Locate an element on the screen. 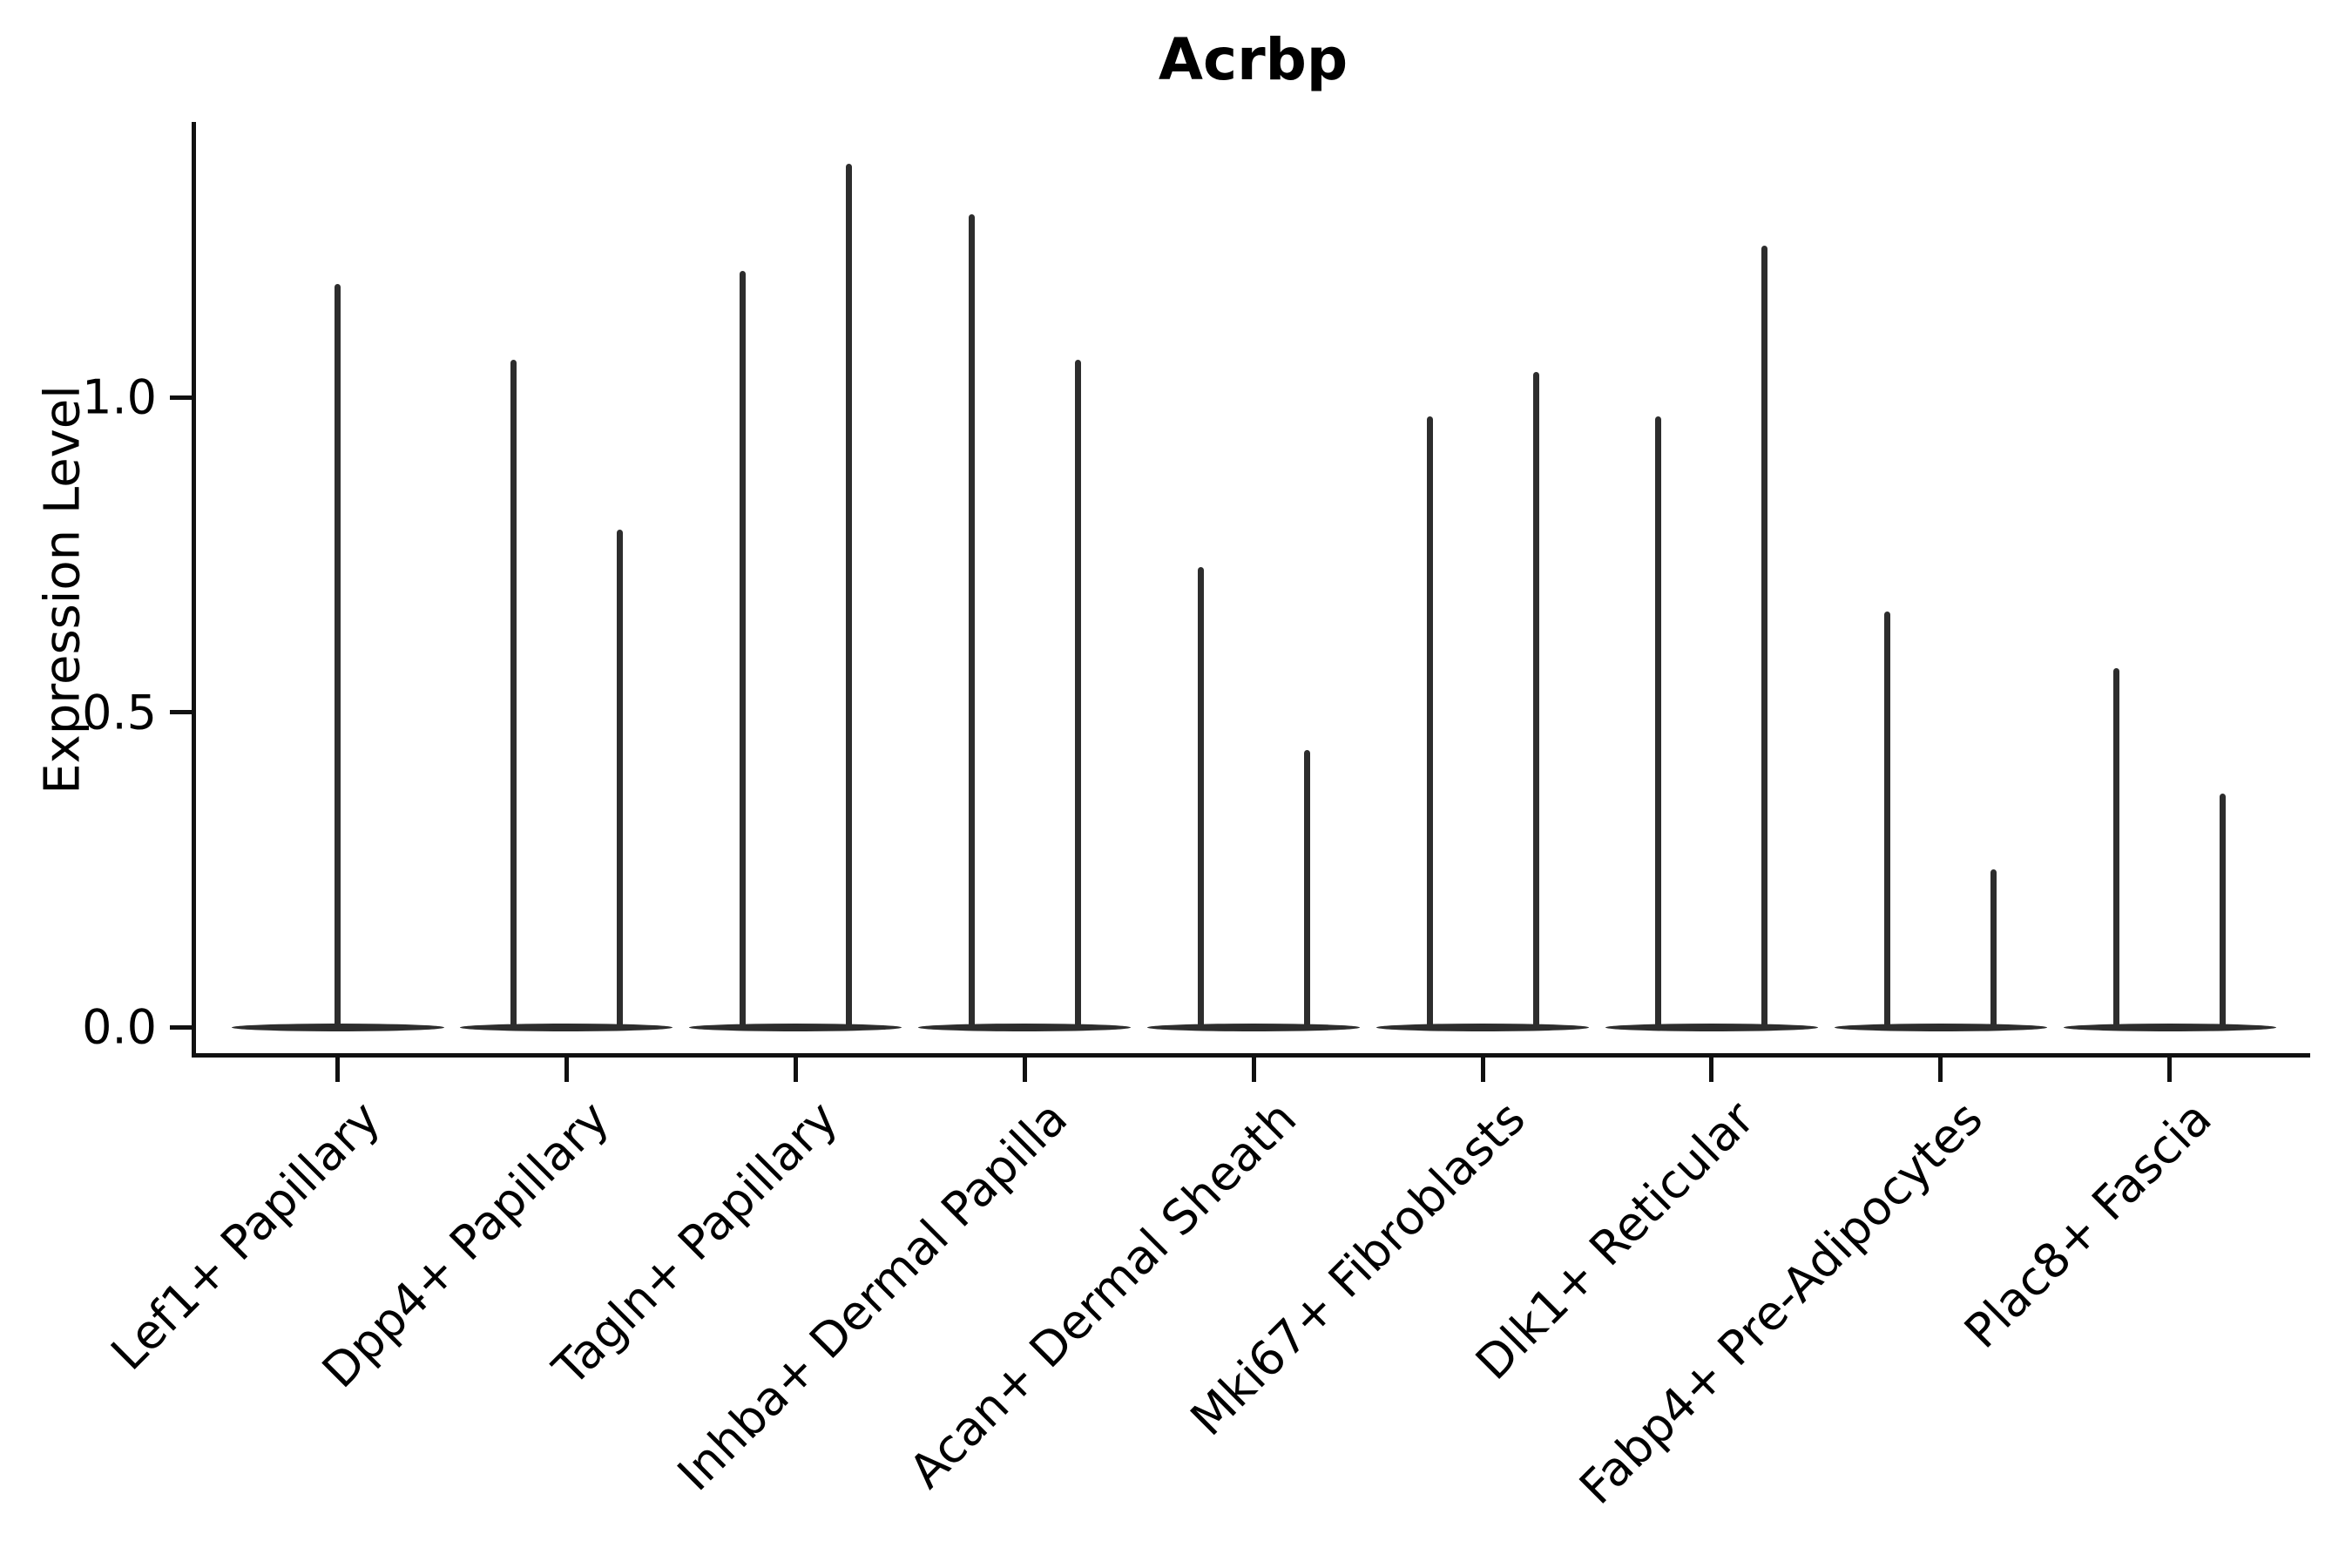  left-axis-spine is located at coordinates (194, 590).